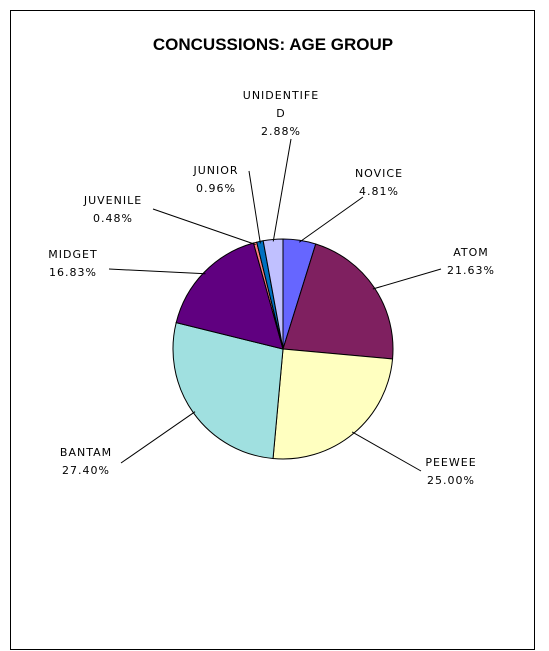 This screenshot has height=651, width=549. What do you see at coordinates (333, 404) in the screenshot?
I see `pie-slice-peewee` at bounding box center [333, 404].